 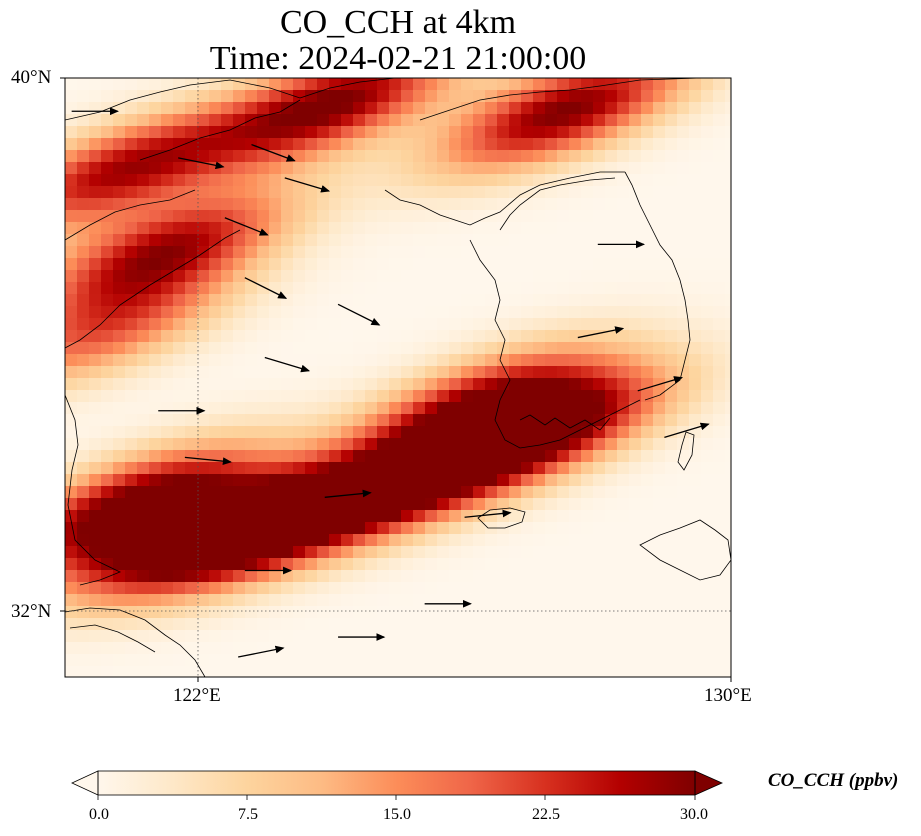 What do you see at coordinates (248, 814) in the screenshot?
I see `colorbar-tick-label: 7.5` at bounding box center [248, 814].